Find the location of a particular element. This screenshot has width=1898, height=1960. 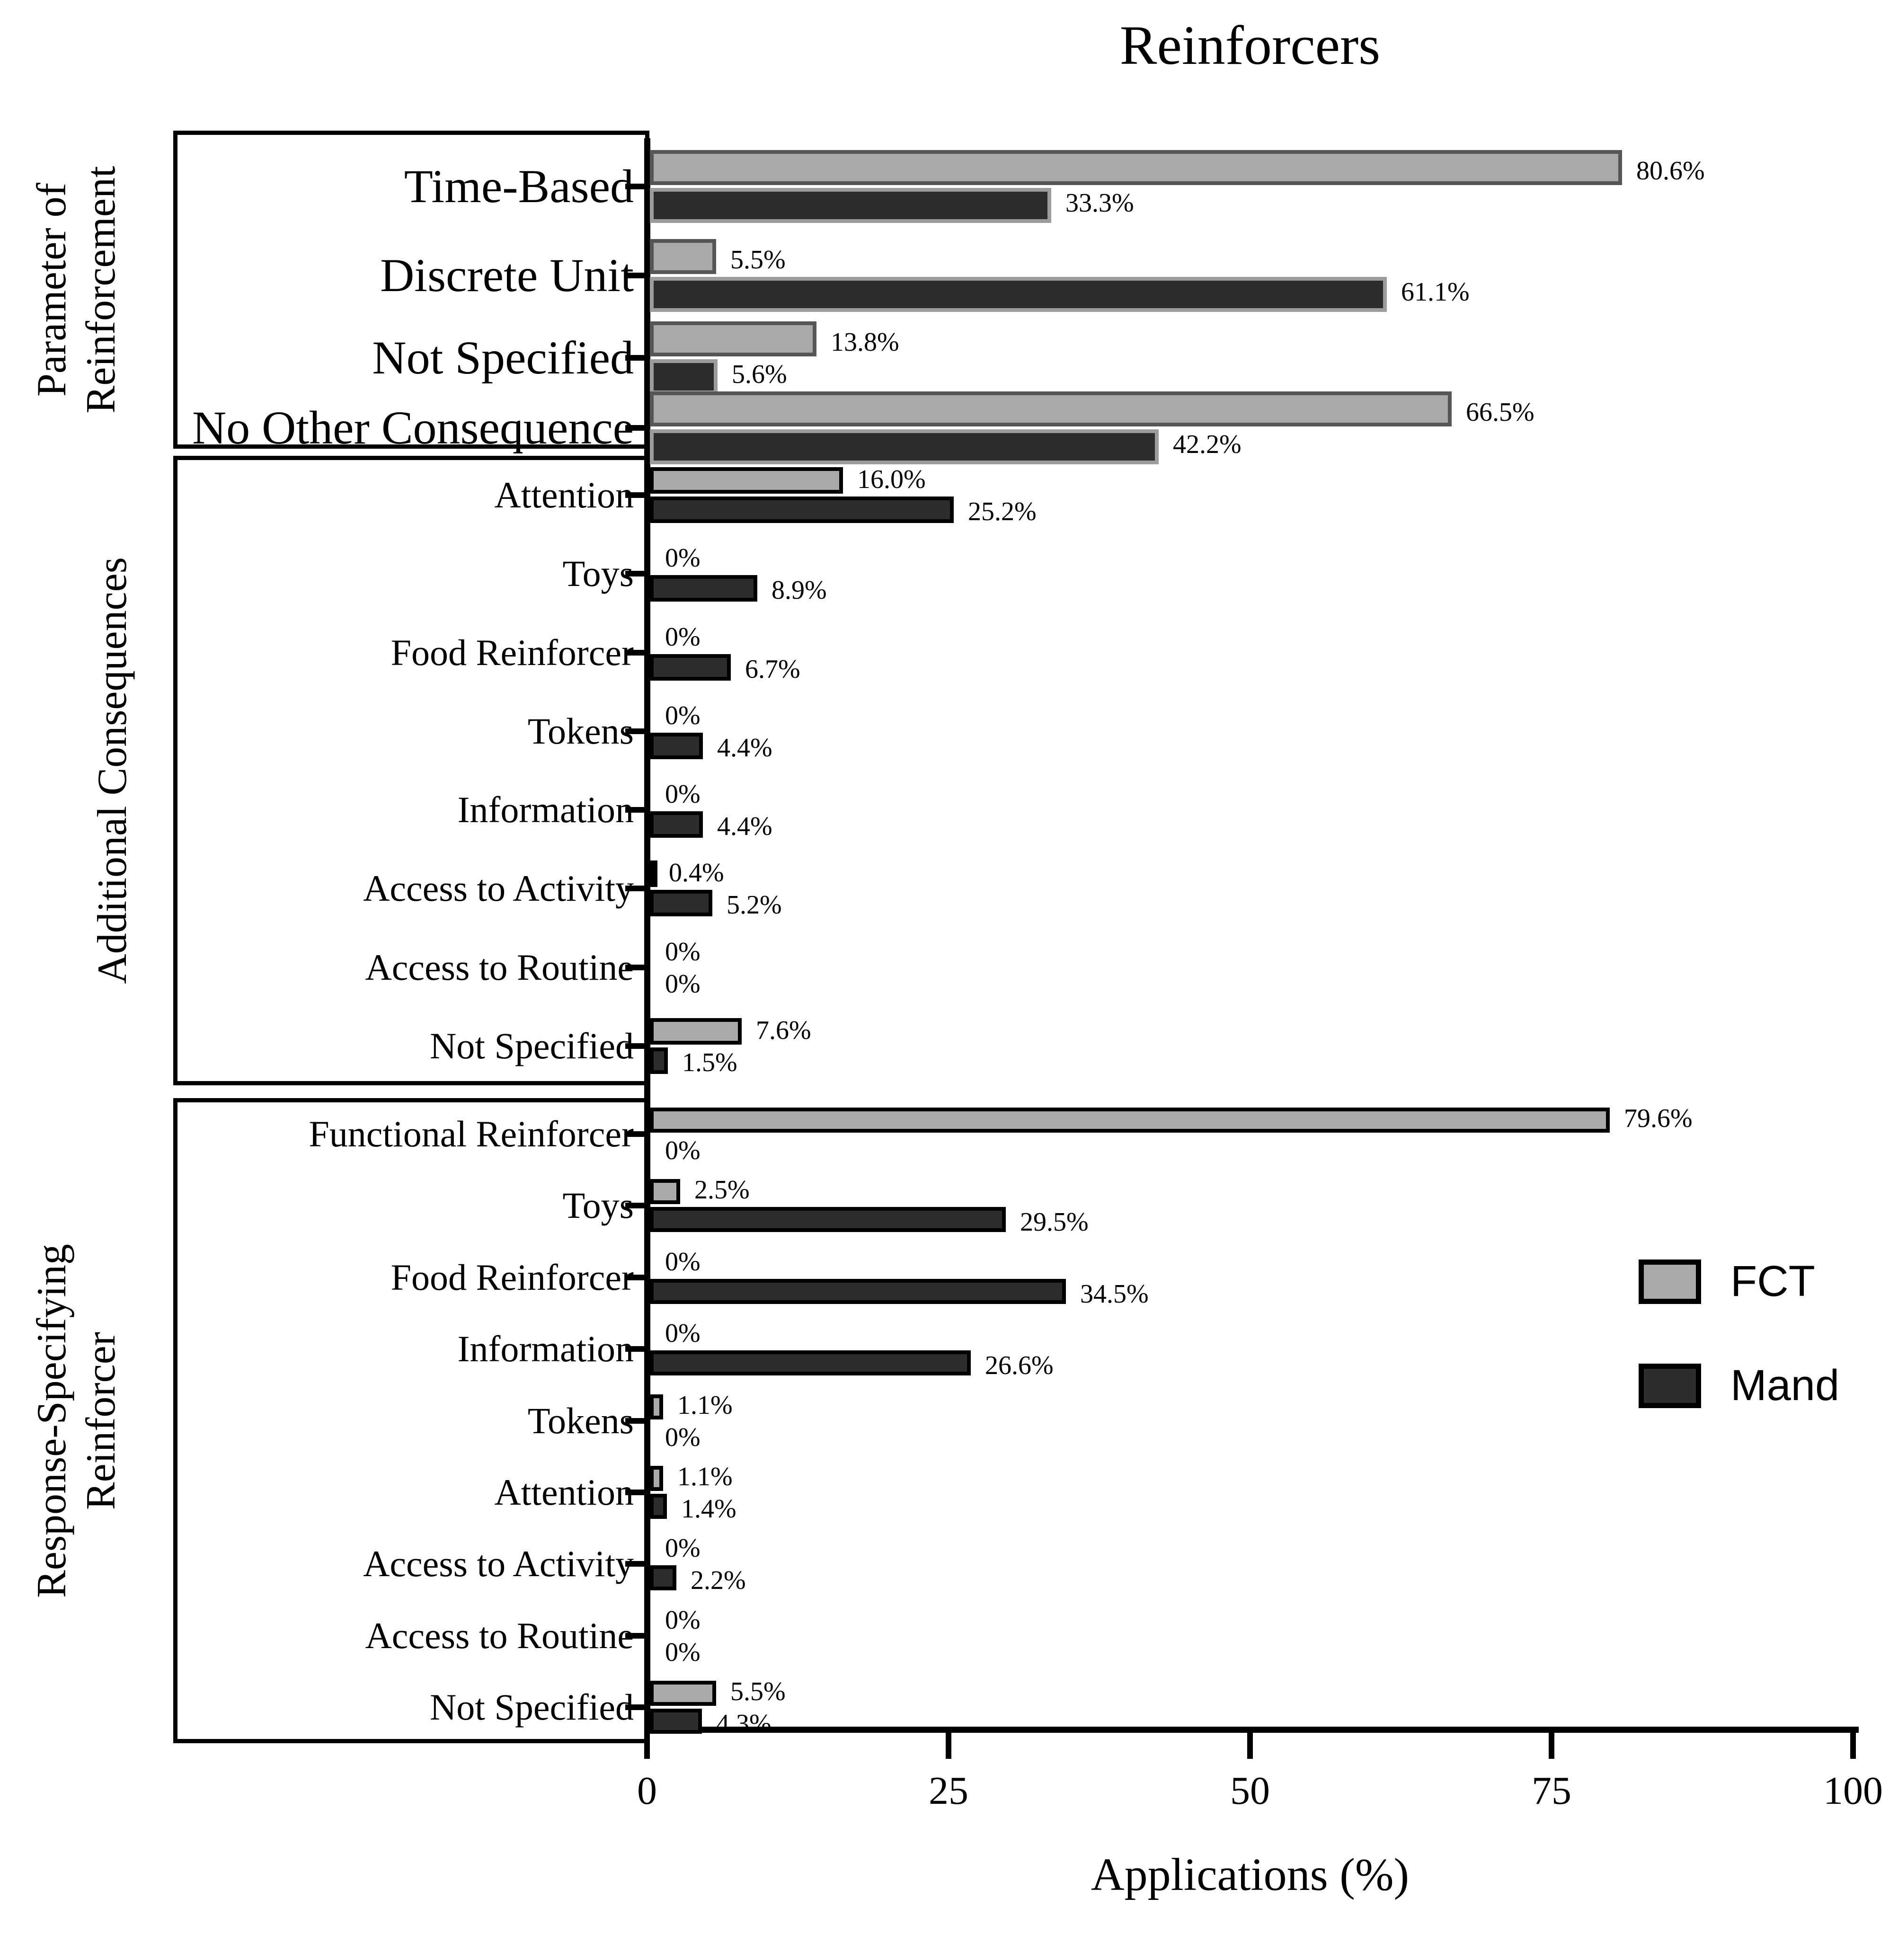

category-label: No Other Consequence is located at coordinates (413, 427).